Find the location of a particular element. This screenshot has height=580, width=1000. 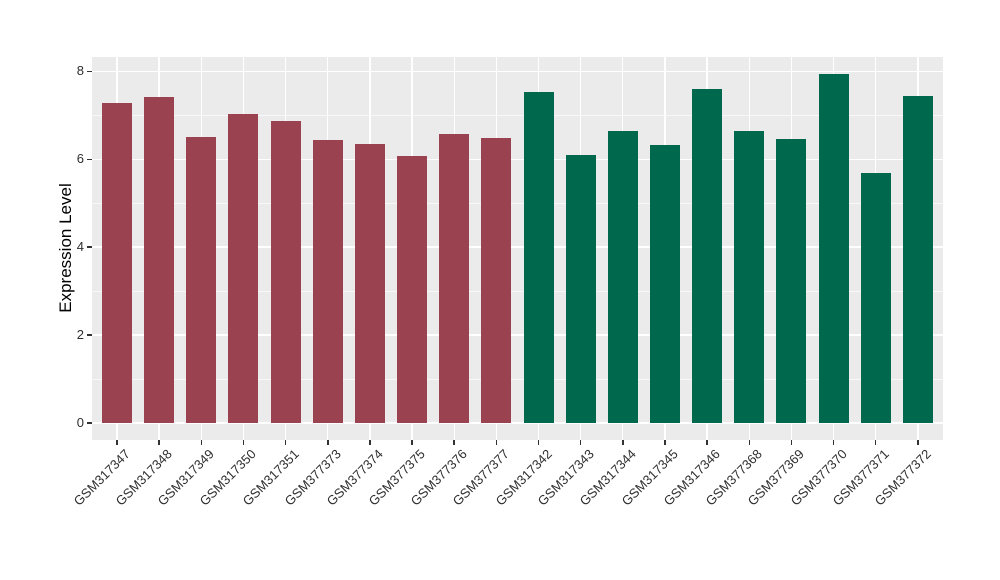

y-tick-label: 6 is located at coordinates (80, 159).